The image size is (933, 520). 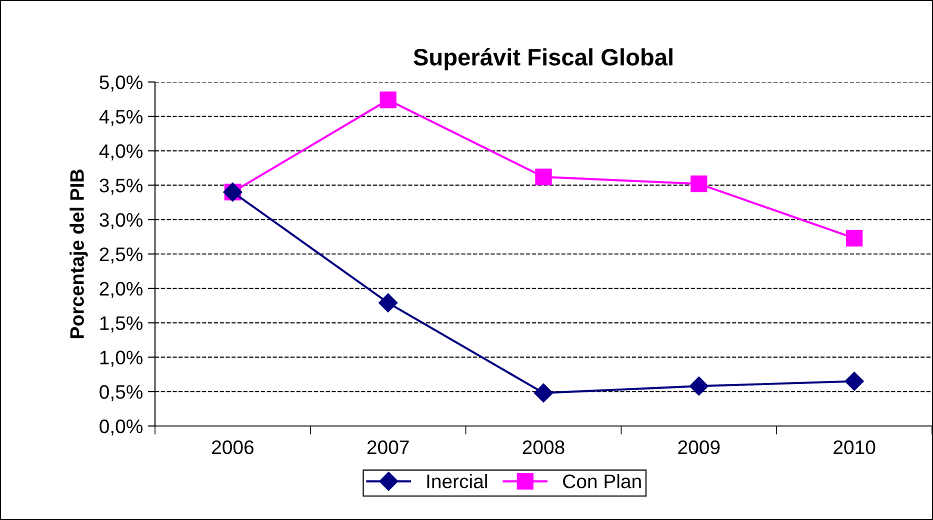 What do you see at coordinates (543, 59) in the screenshot?
I see `chart-title: Superávit Fiscal Global` at bounding box center [543, 59].